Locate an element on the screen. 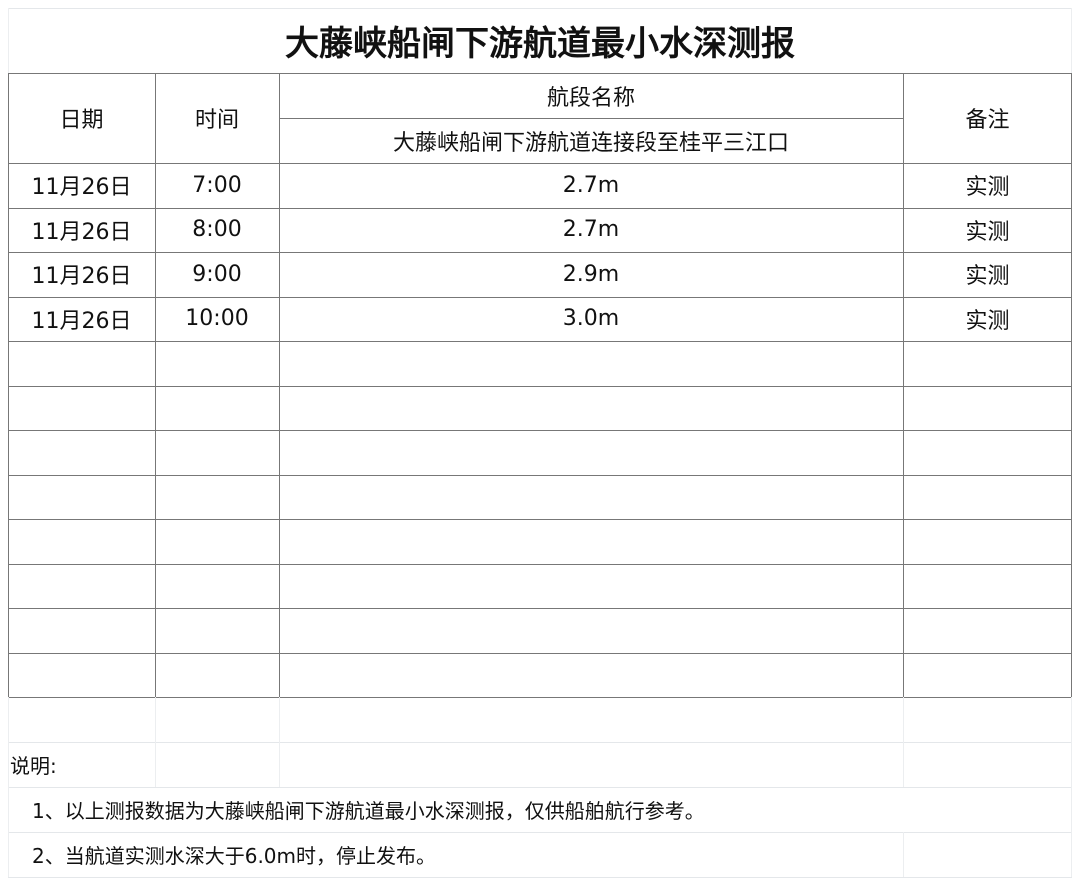 The height and width of the screenshot is (885, 1080). table-cell-depth: 2.9m is located at coordinates (591, 274).